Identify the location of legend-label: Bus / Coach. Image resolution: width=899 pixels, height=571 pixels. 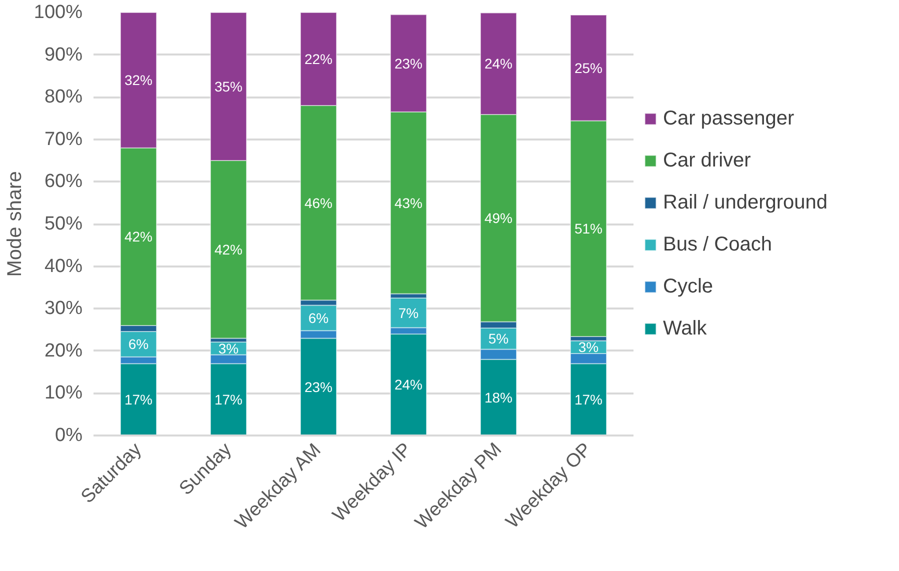
(717, 244).